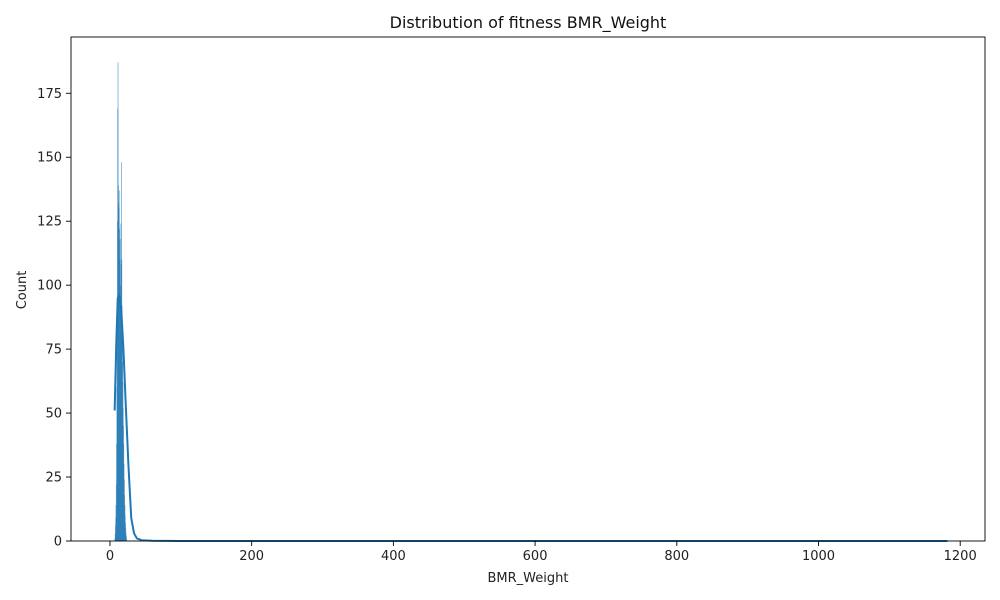  Describe the element at coordinates (110, 556) in the screenshot. I see `x-tick-label-0: 0` at that location.